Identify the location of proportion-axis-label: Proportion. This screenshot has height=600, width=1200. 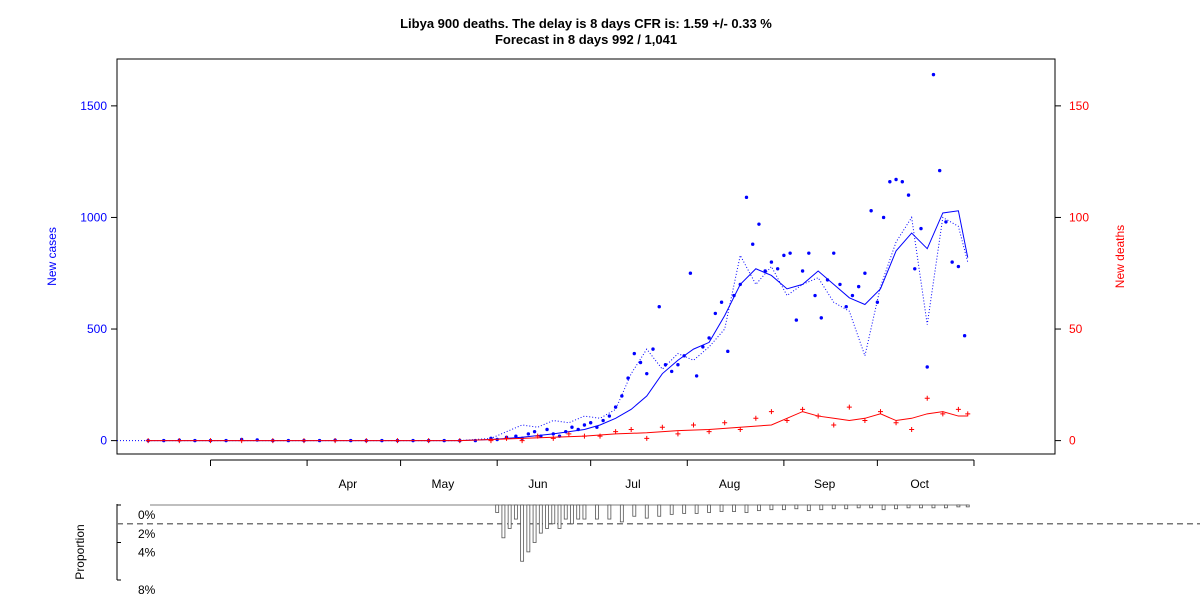
(80, 551).